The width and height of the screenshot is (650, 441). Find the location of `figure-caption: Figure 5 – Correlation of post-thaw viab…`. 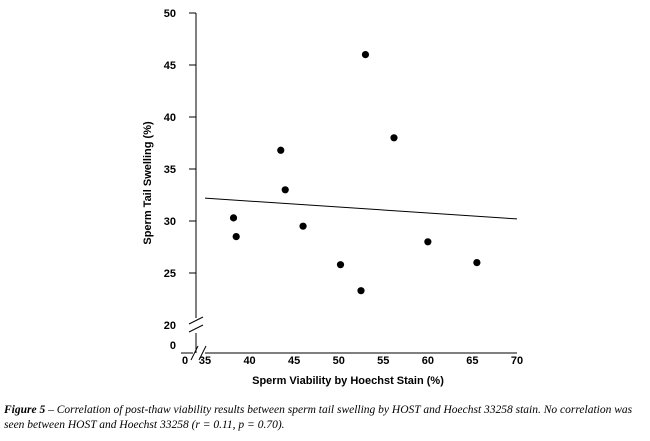

figure-caption: Figure 5 – Correlation of post-thaw viab… is located at coordinates (326, 418).